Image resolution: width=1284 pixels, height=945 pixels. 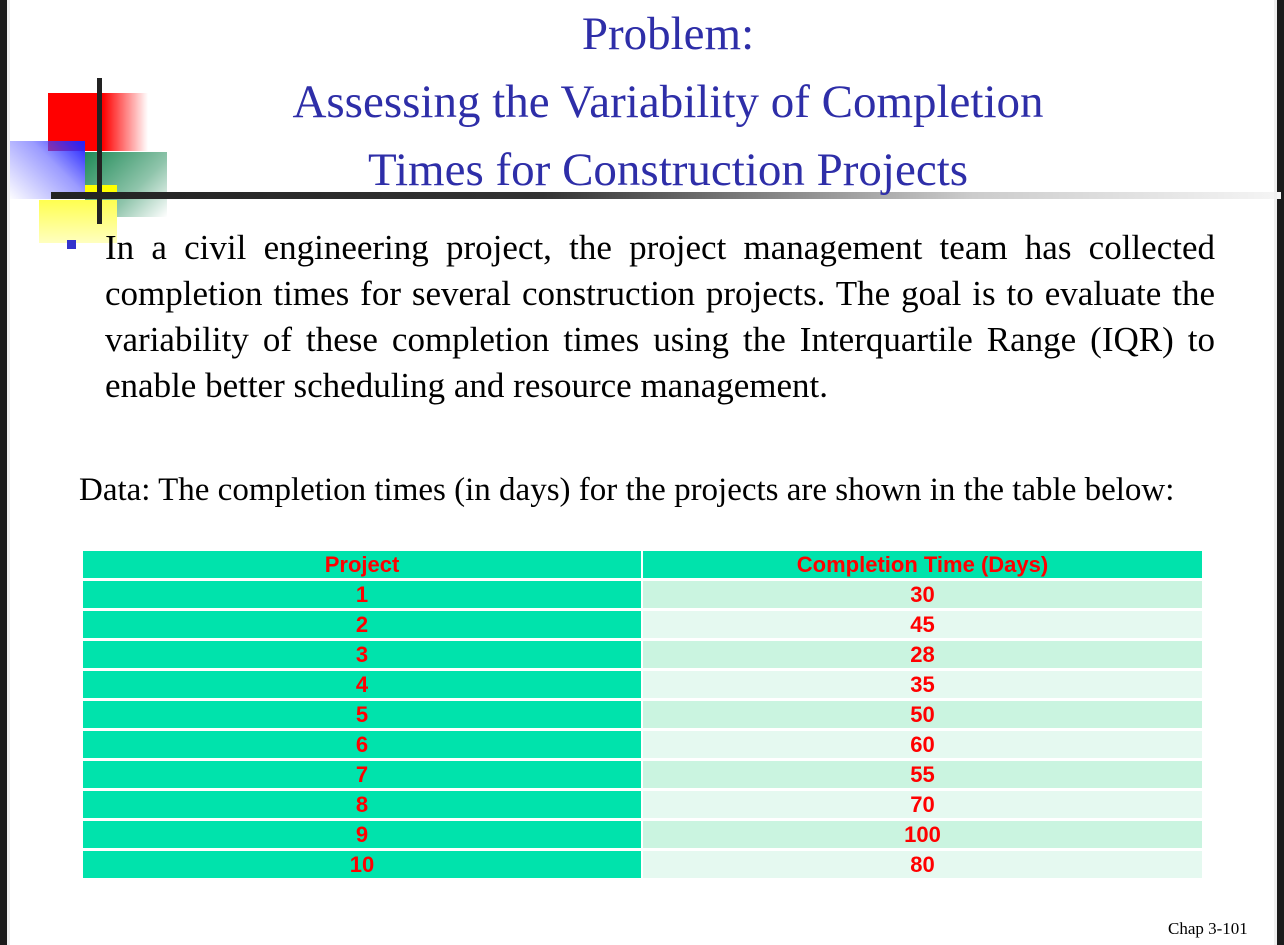 What do you see at coordinates (642, 624) in the screenshot?
I see `table-row: 2 45` at bounding box center [642, 624].